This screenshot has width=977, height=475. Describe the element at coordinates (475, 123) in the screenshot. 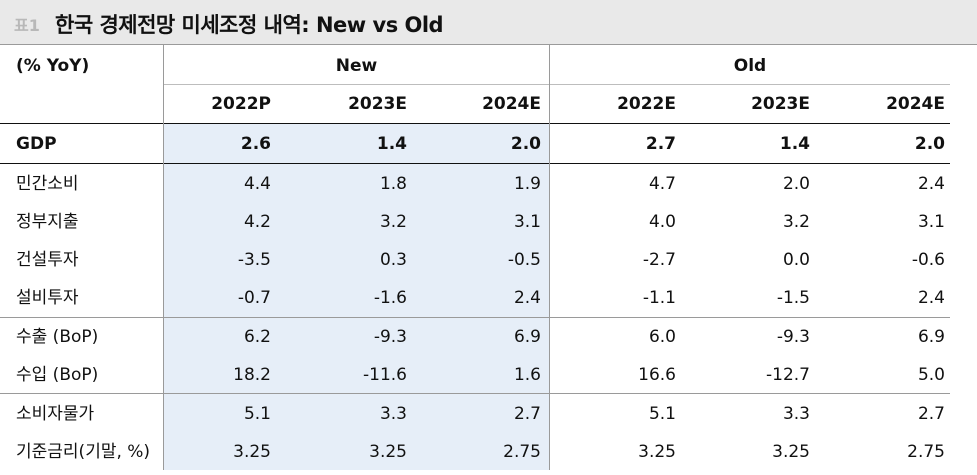

I see `rule-header-bottom` at that location.